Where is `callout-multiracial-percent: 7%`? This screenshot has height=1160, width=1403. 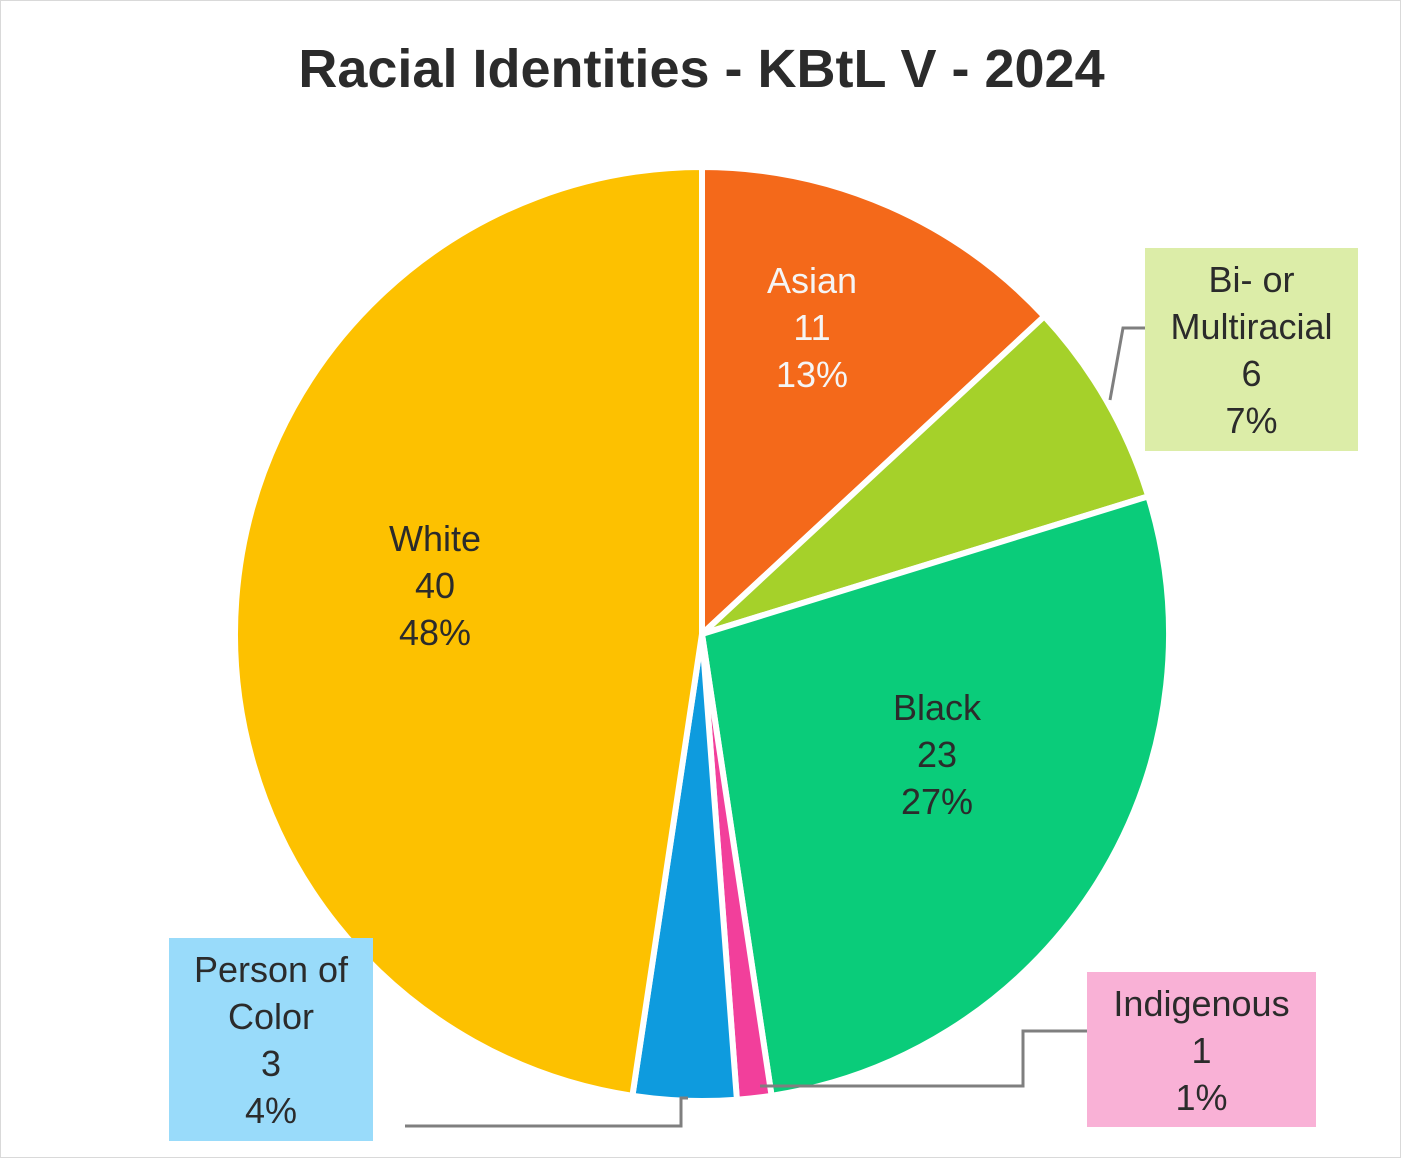 callout-multiracial-percent: 7% is located at coordinates (1251, 420).